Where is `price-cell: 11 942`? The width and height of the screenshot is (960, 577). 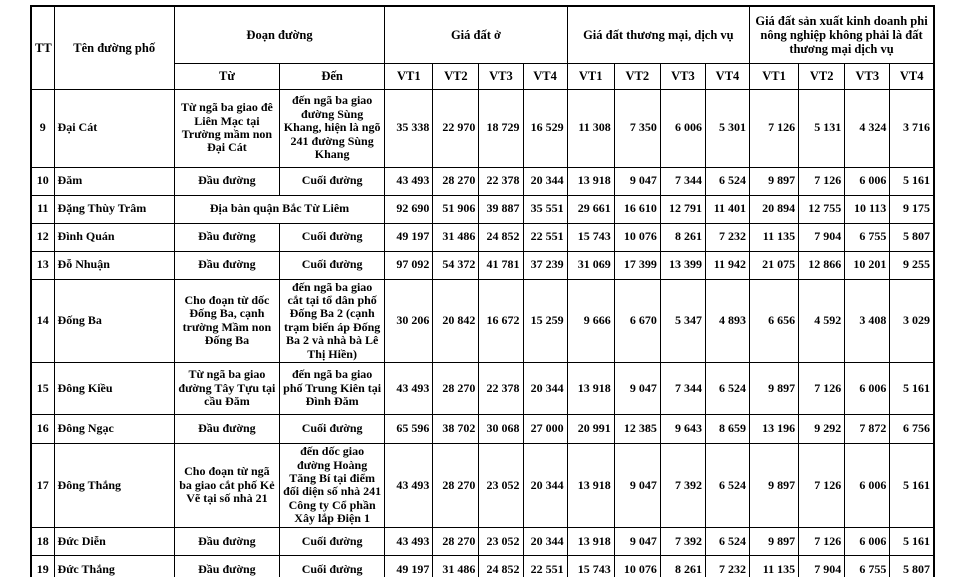
price-cell: 11 942 is located at coordinates (727, 265).